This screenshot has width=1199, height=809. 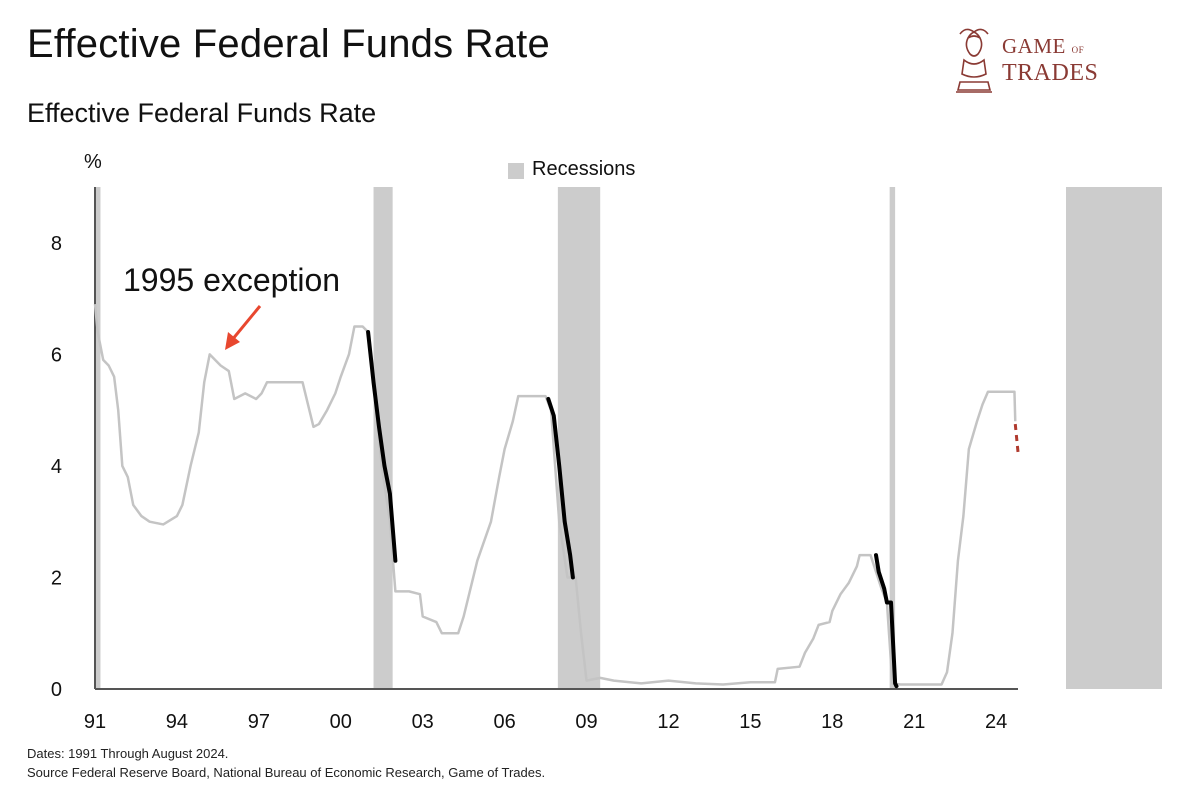 What do you see at coordinates (243, 327) in the screenshot?
I see `annotation-arrow` at bounding box center [243, 327].